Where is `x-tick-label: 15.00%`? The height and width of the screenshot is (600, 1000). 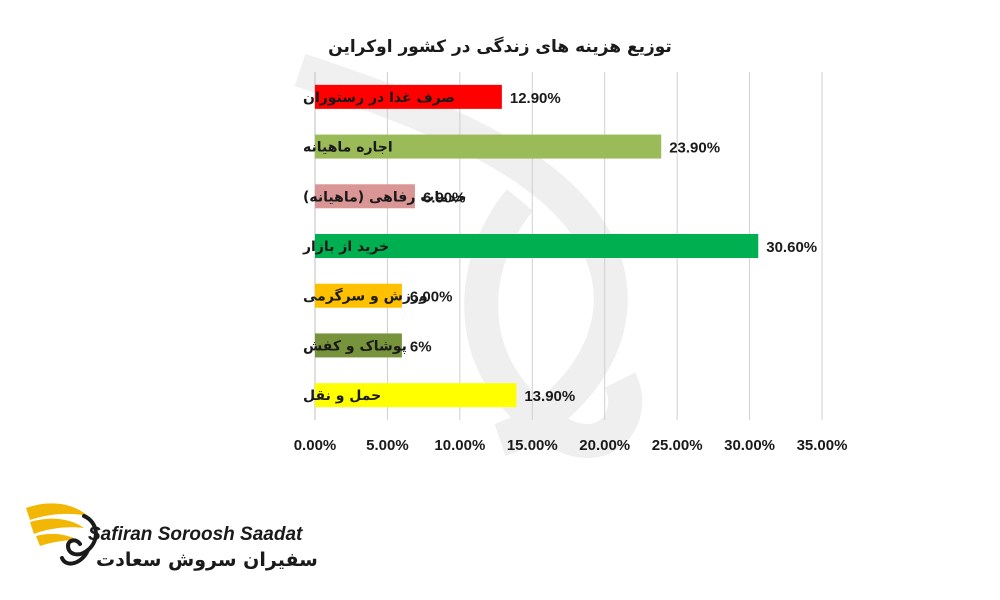
x-tick-label: 15.00% is located at coordinates (532, 445).